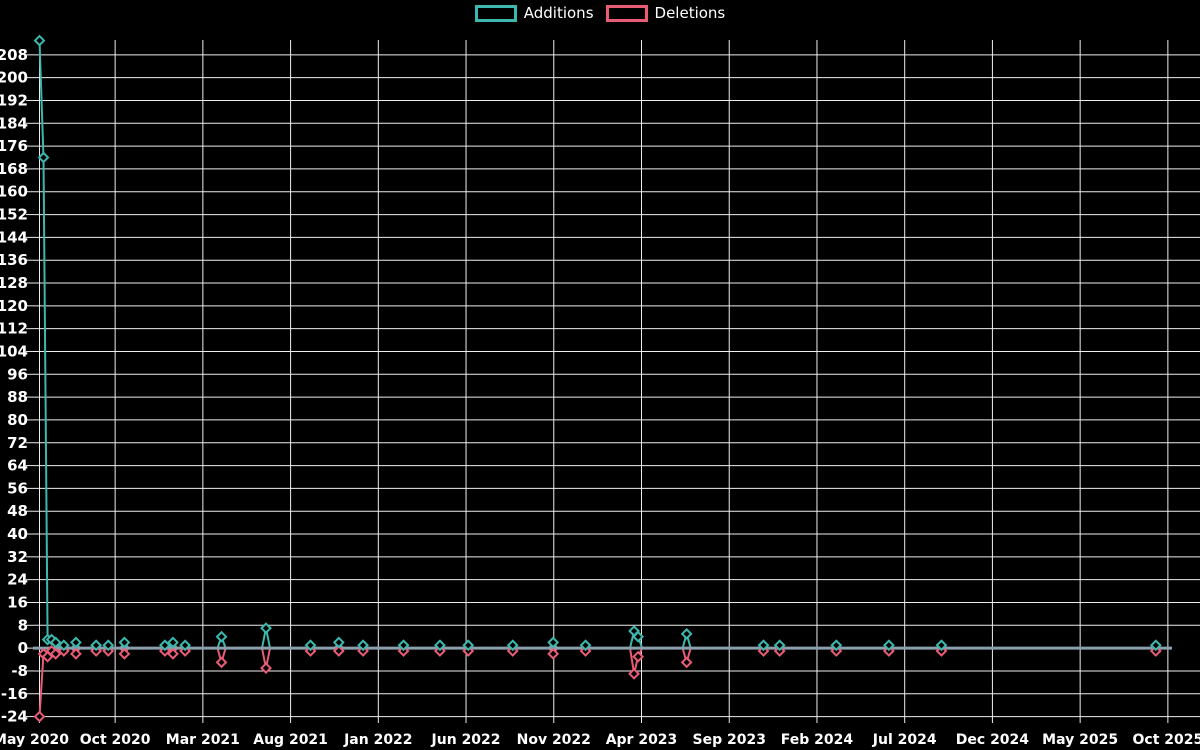 The width and height of the screenshot is (1200, 750). Describe the element at coordinates (203, 740) in the screenshot. I see `x-tick-label: Mar 2021` at that location.